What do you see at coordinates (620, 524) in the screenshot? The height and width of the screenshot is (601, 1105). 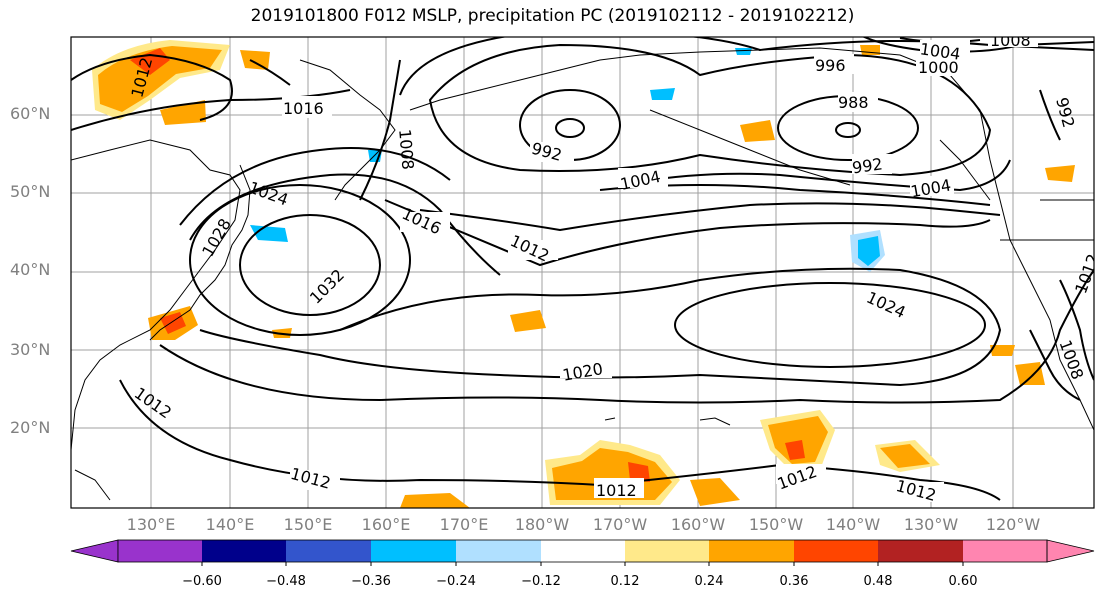 I see `lon-label: 170°W` at bounding box center [620, 524].